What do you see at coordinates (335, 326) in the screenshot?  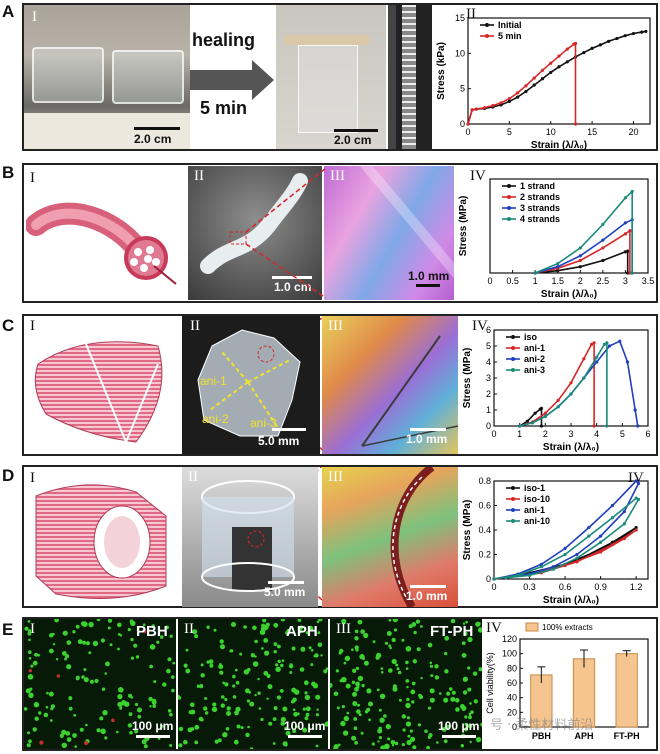 I see `roman-c3: III` at bounding box center [335, 326].